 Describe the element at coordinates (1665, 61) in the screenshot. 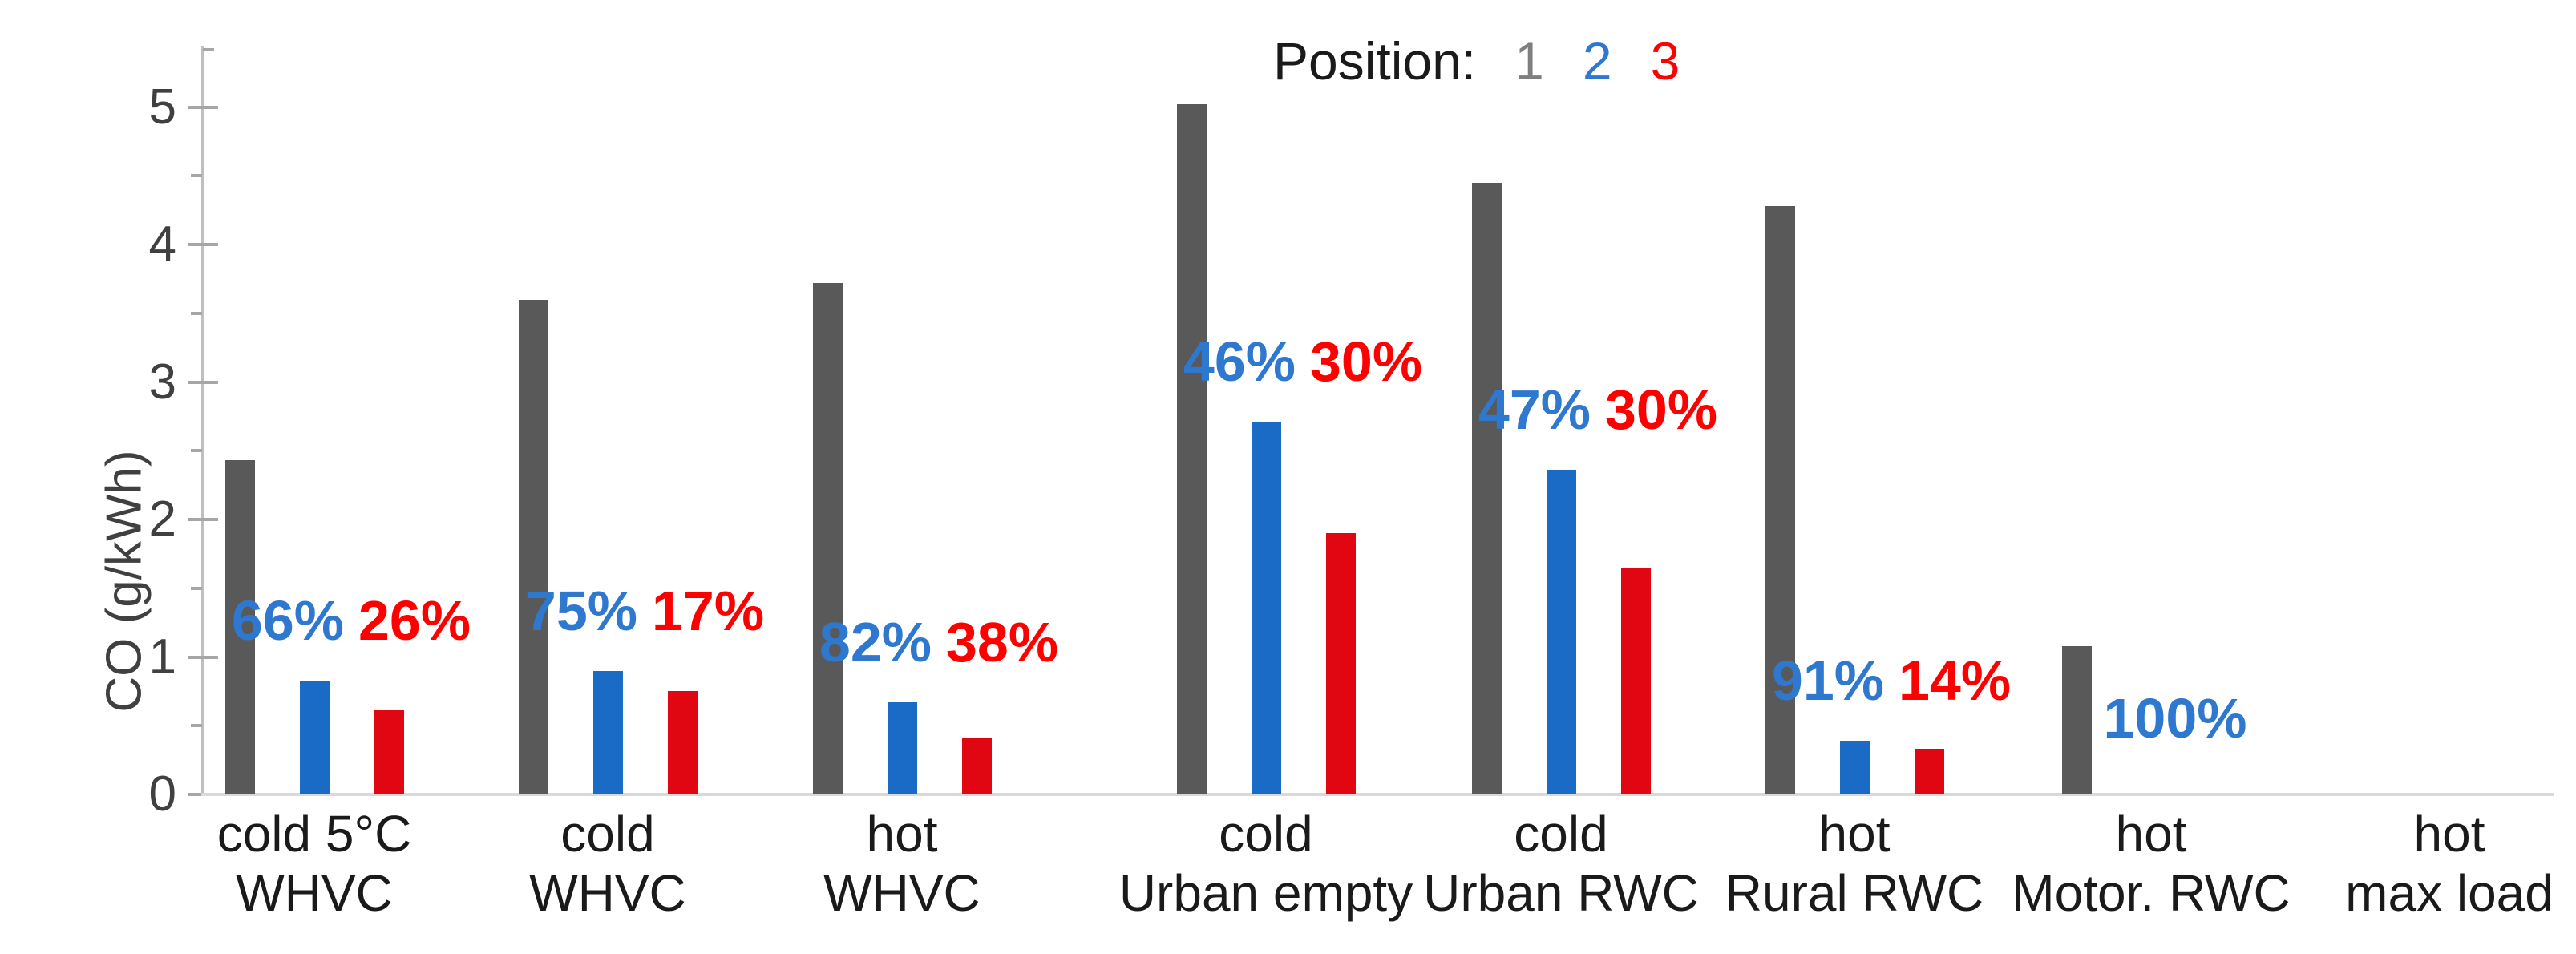

I see `legend-entry-3: 3` at that location.